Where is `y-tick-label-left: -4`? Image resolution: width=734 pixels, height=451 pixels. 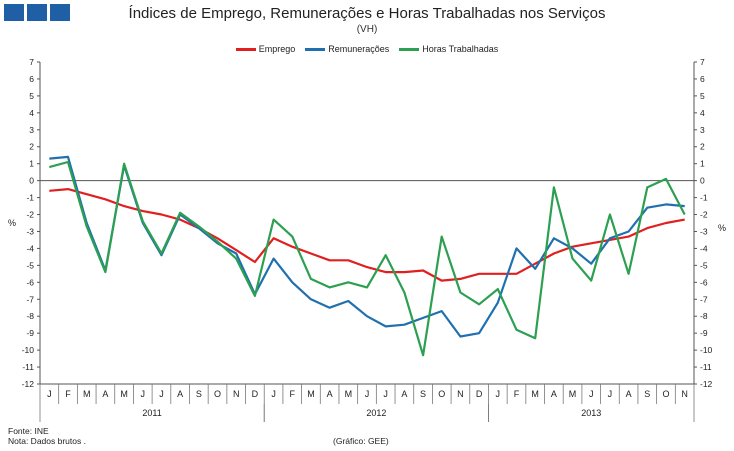 y-tick-label-left: -4 is located at coordinates (30, 248).